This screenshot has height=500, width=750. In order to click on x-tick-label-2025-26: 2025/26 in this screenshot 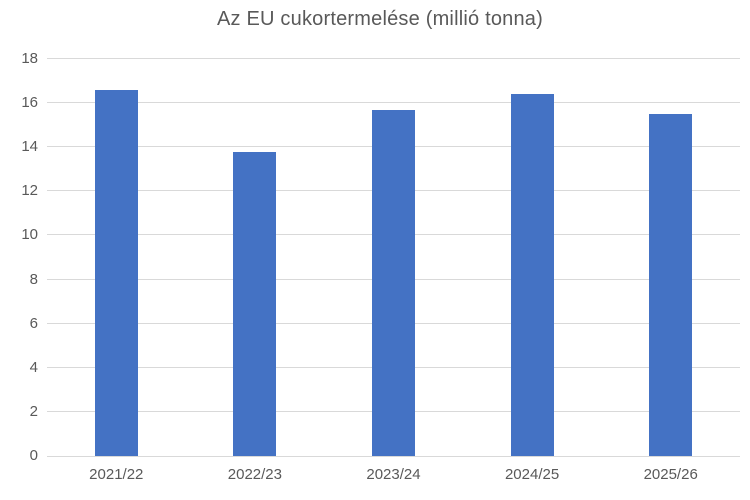, I will do `click(670, 474)`.